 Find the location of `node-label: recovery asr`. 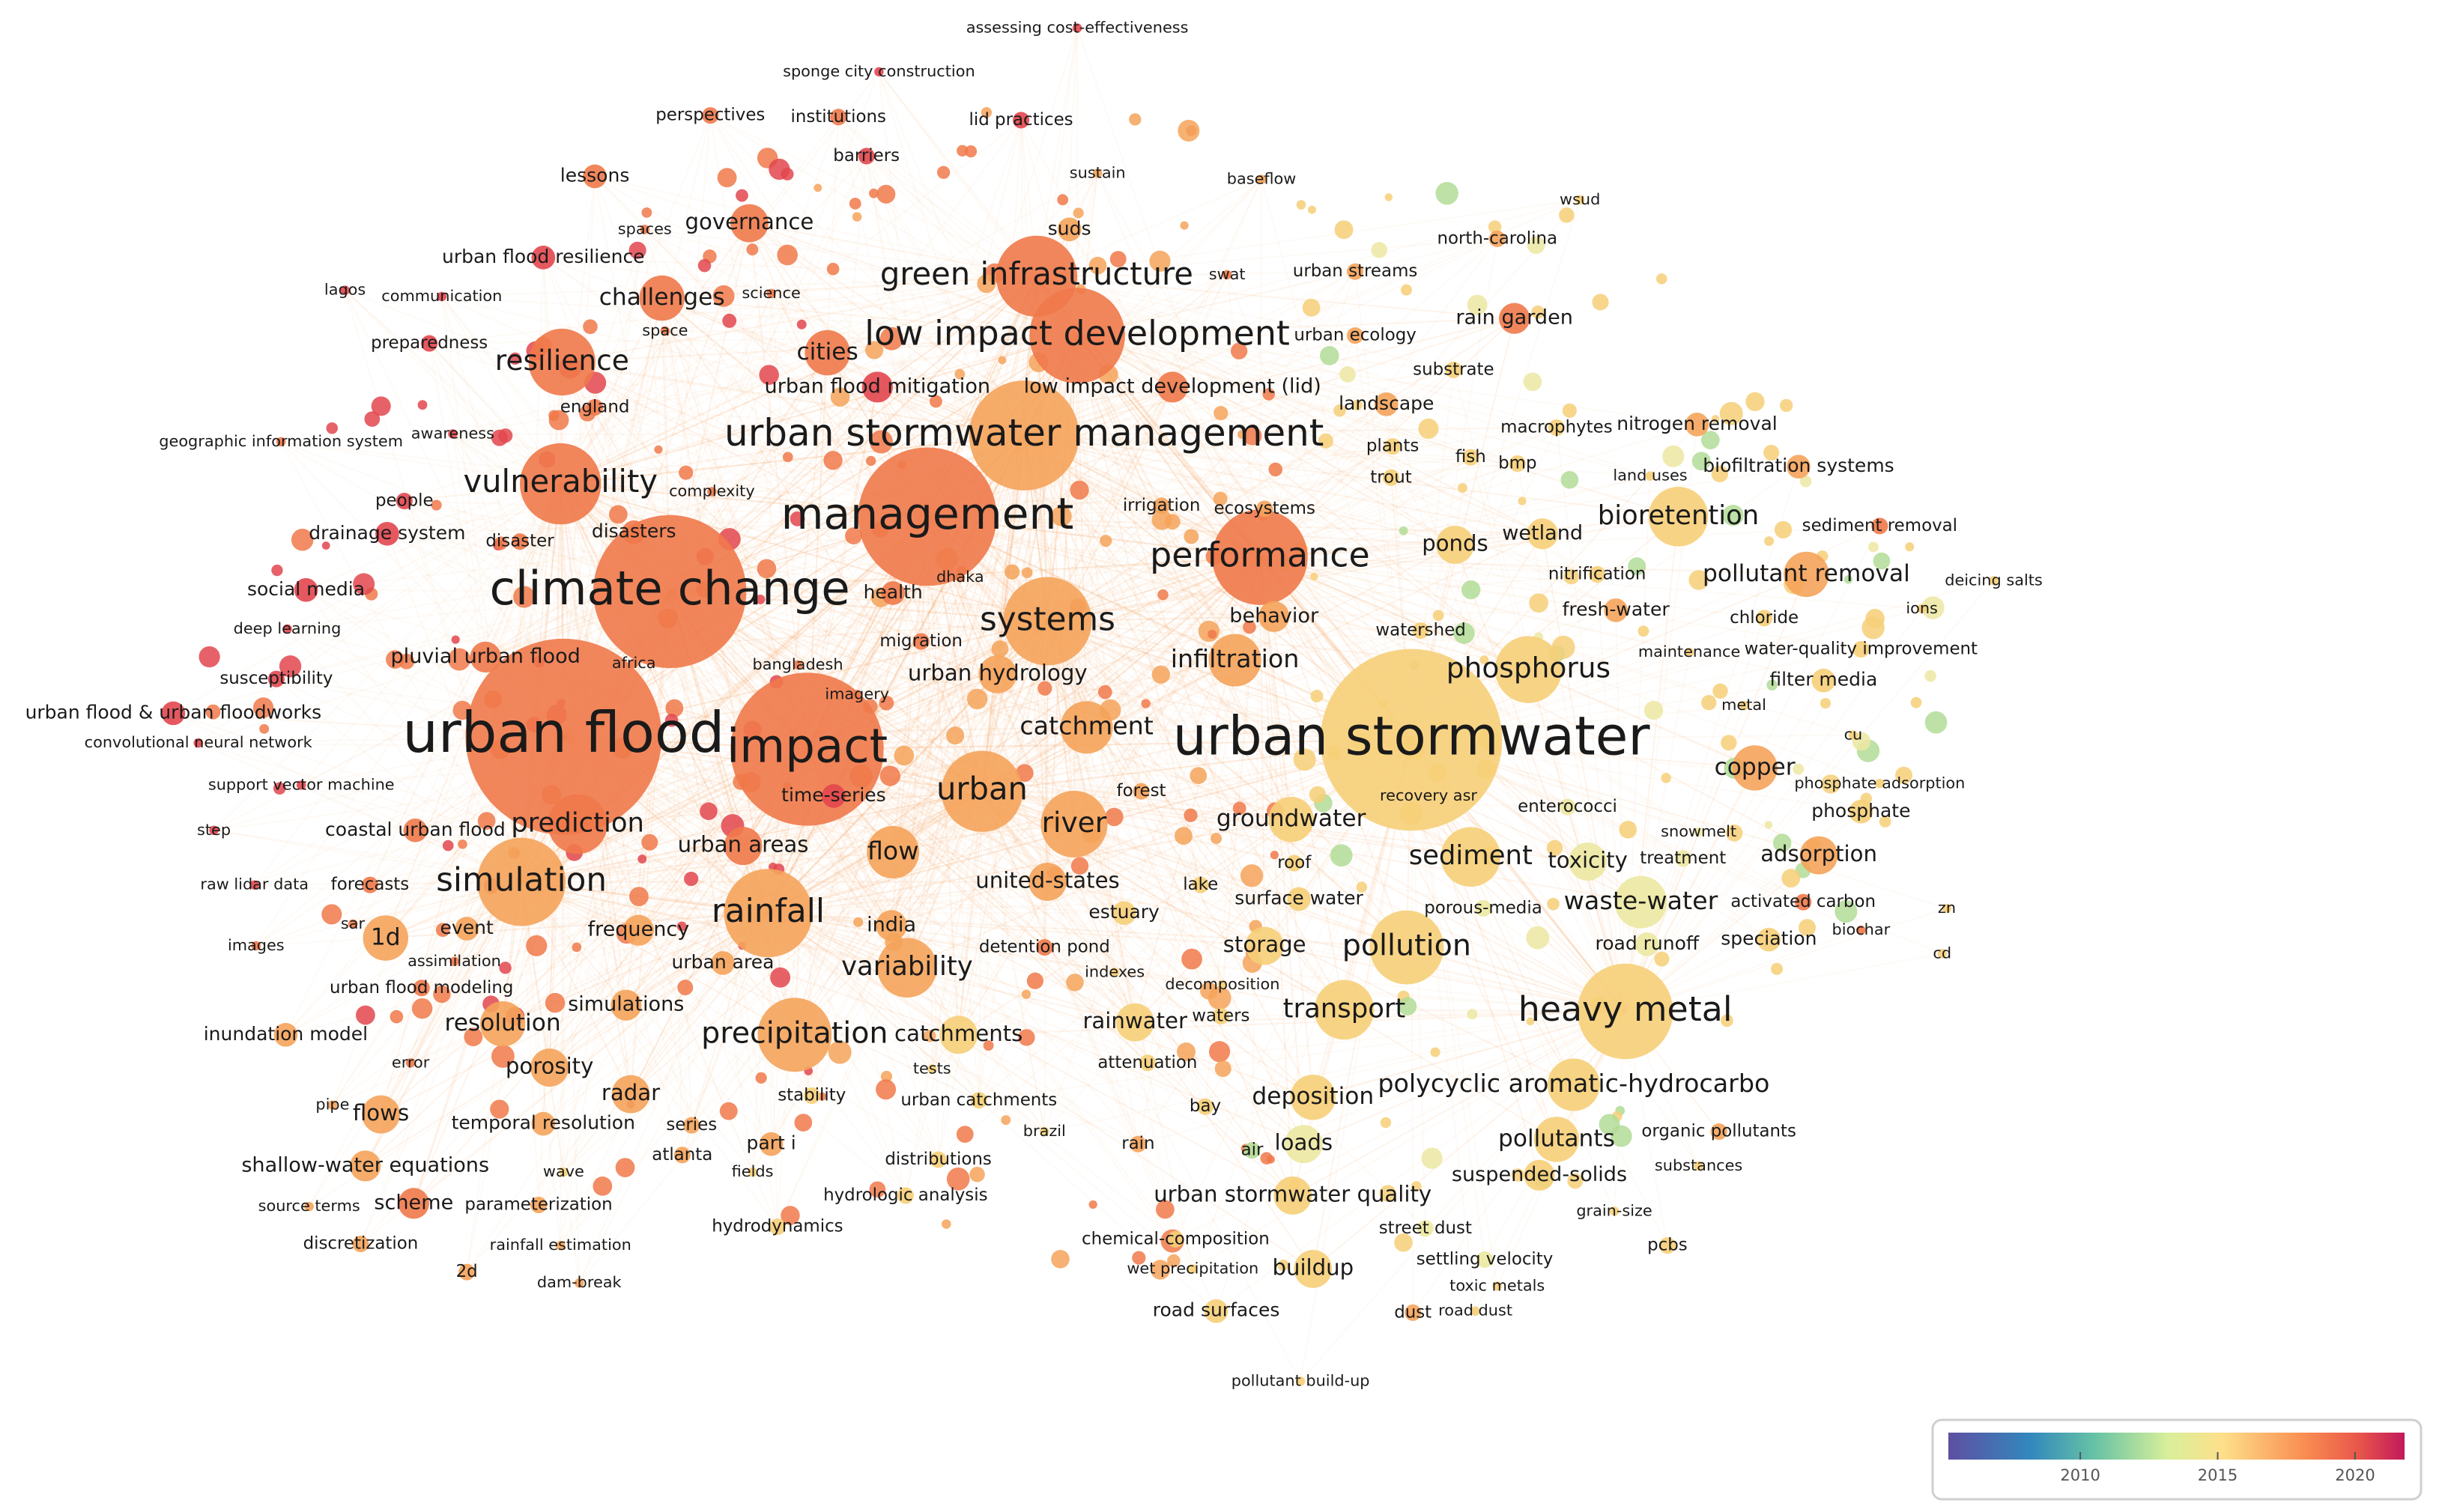

node-label: recovery asr is located at coordinates (1428, 795).